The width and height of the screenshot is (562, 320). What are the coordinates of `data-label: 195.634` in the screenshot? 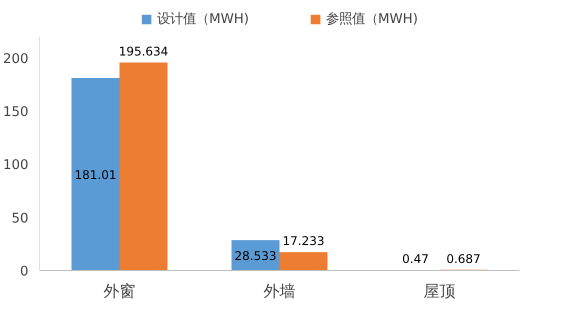 It's located at (143, 51).